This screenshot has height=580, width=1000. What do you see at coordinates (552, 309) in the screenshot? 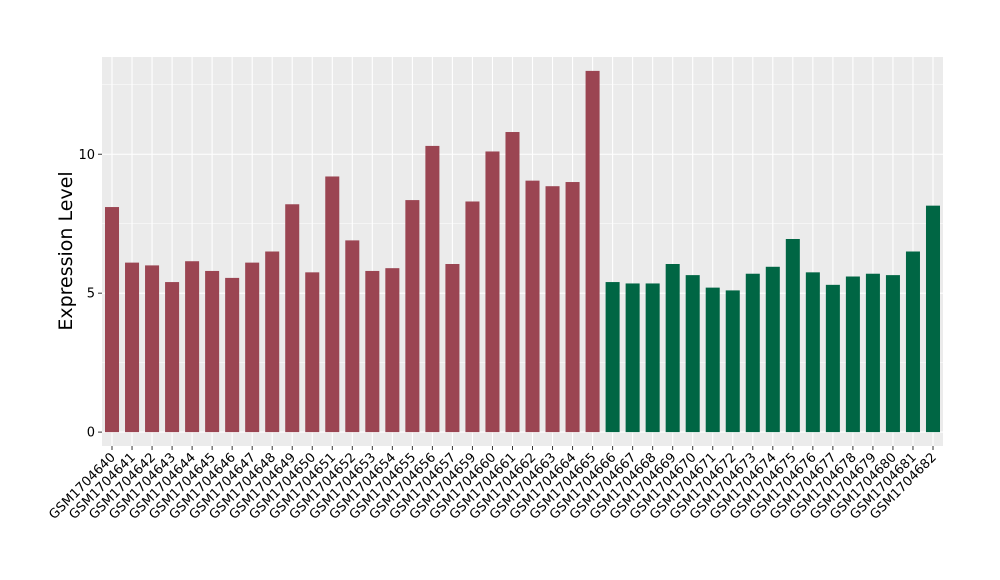
I see `bar-GSM1704663` at bounding box center [552, 309].